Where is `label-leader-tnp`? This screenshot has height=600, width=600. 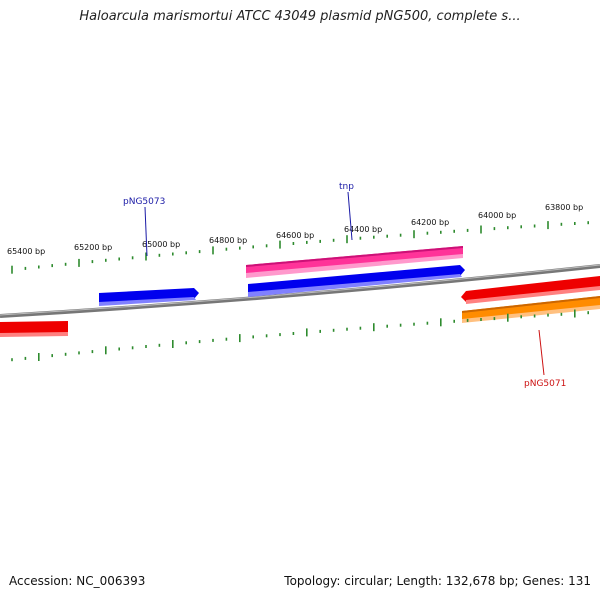 label-leader-tnp is located at coordinates (350, 216).